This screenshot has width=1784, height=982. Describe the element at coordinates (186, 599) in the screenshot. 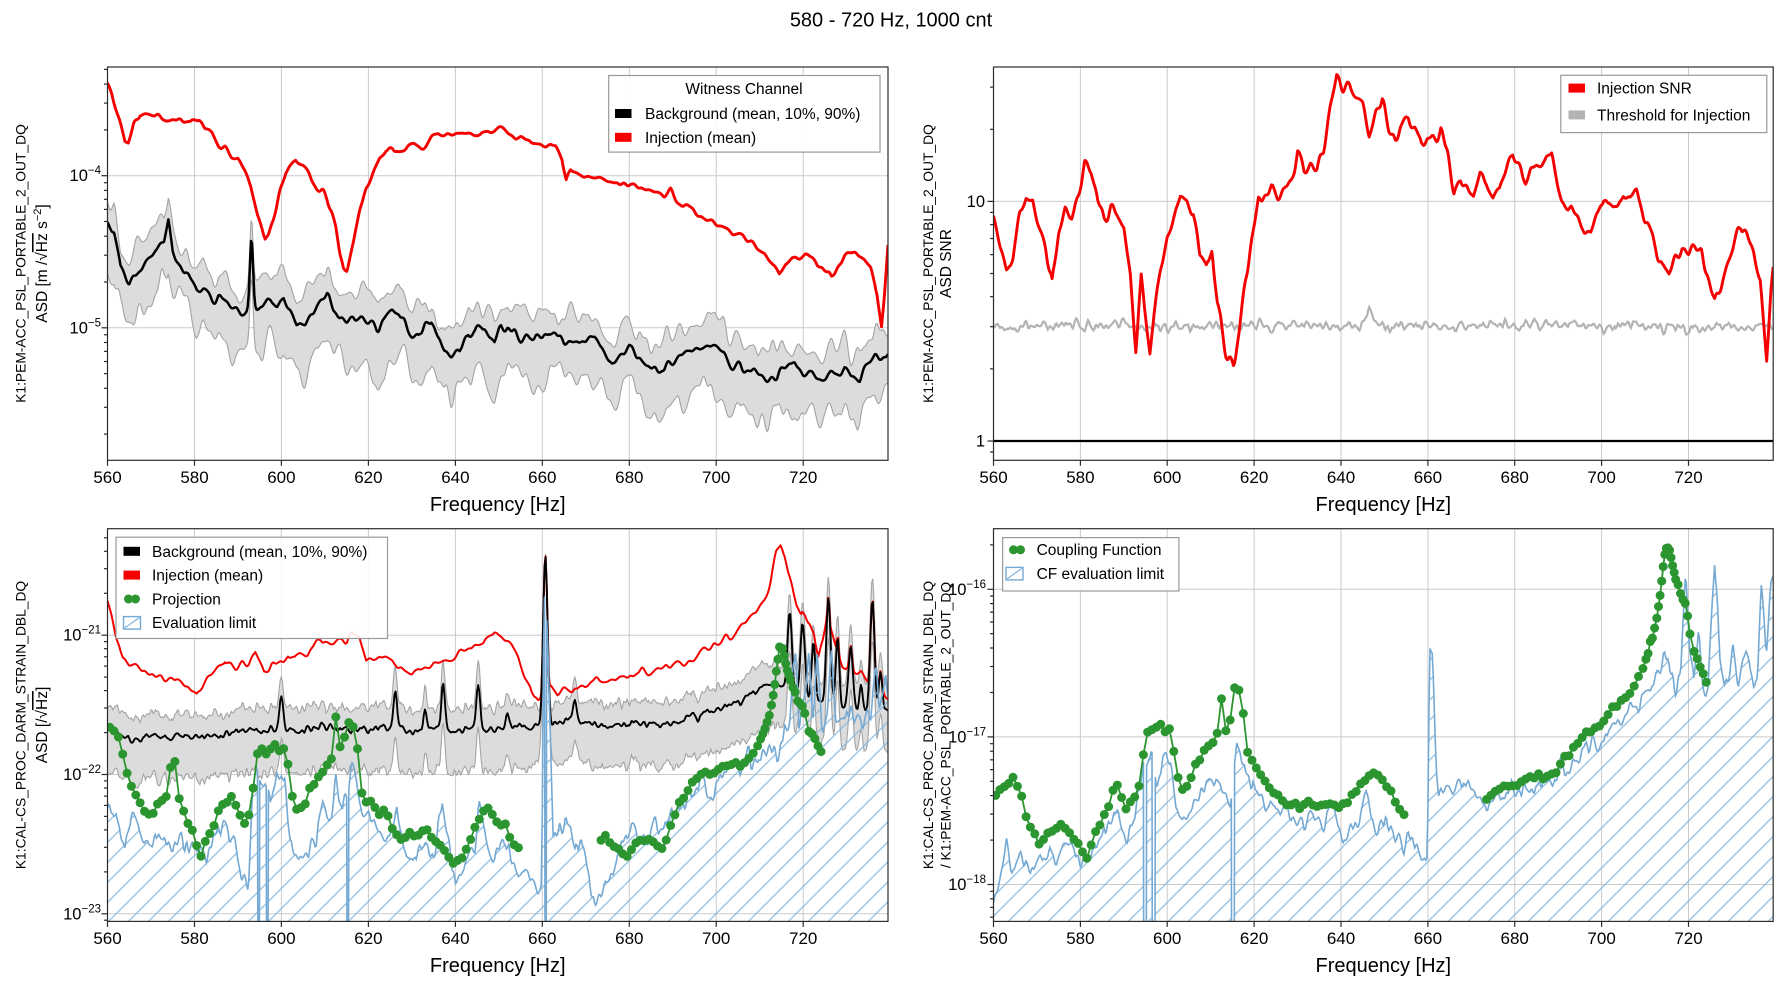

I see `svg-text: Projection` at that location.